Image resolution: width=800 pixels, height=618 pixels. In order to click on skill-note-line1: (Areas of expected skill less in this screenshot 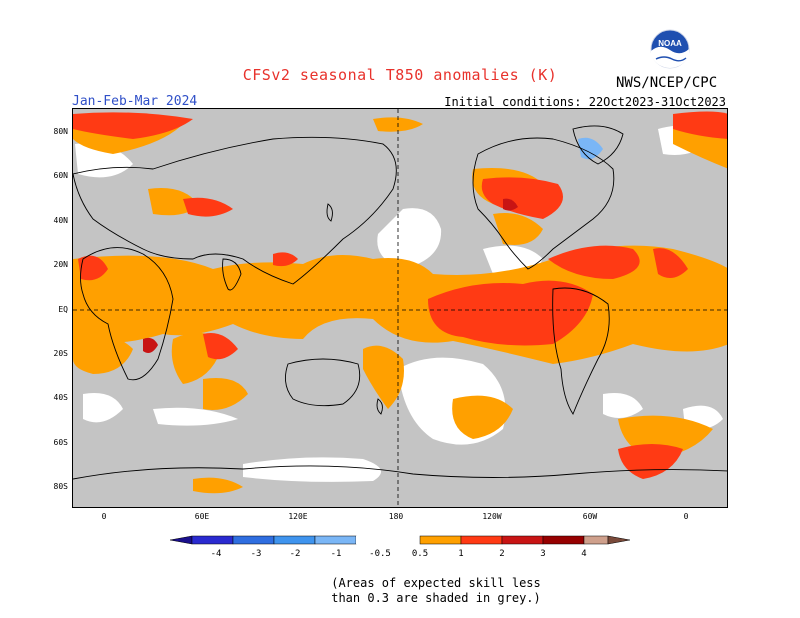, I will do `click(436, 583)`.